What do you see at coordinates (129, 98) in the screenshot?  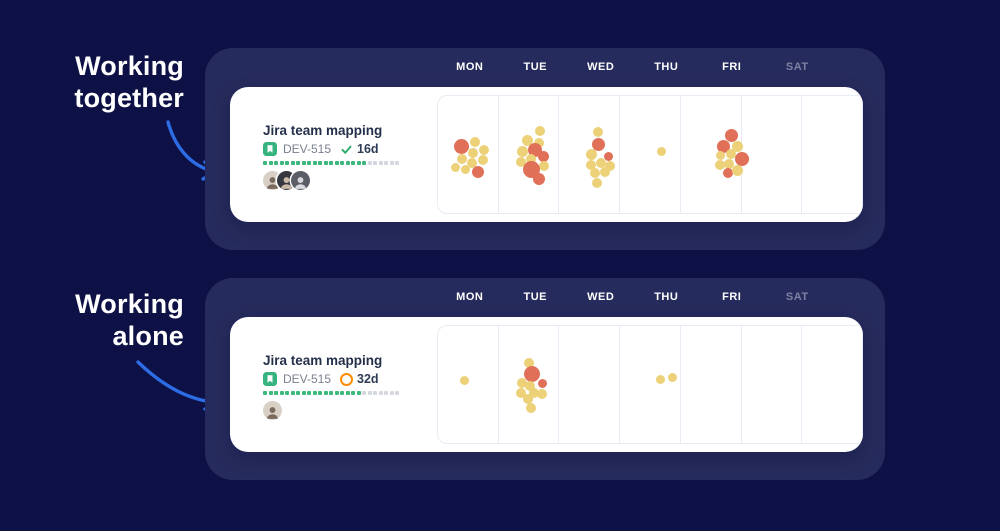 I see `annotation-line: together` at bounding box center [129, 98].